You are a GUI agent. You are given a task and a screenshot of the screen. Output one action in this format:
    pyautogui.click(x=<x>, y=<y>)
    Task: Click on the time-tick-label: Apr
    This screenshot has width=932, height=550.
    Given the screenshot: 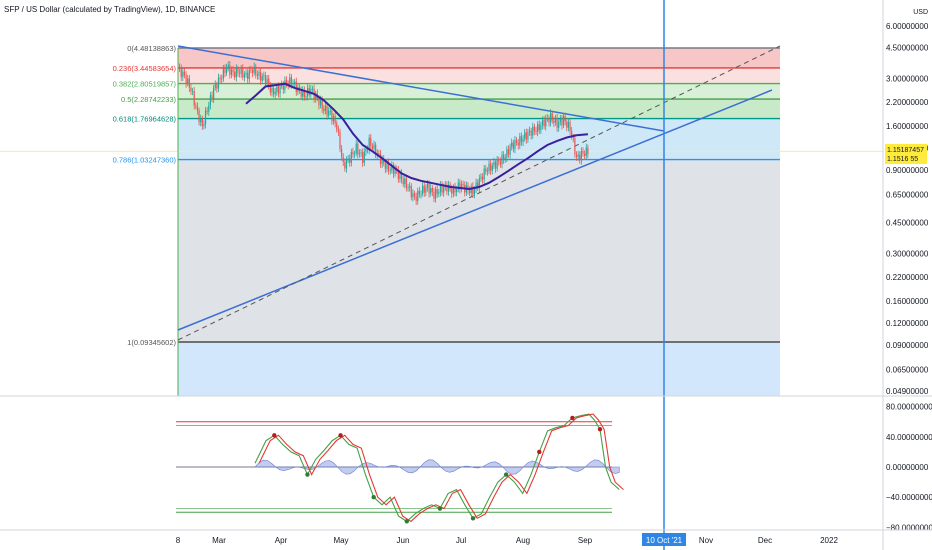 What is the action you would take?
    pyautogui.click(x=281, y=540)
    